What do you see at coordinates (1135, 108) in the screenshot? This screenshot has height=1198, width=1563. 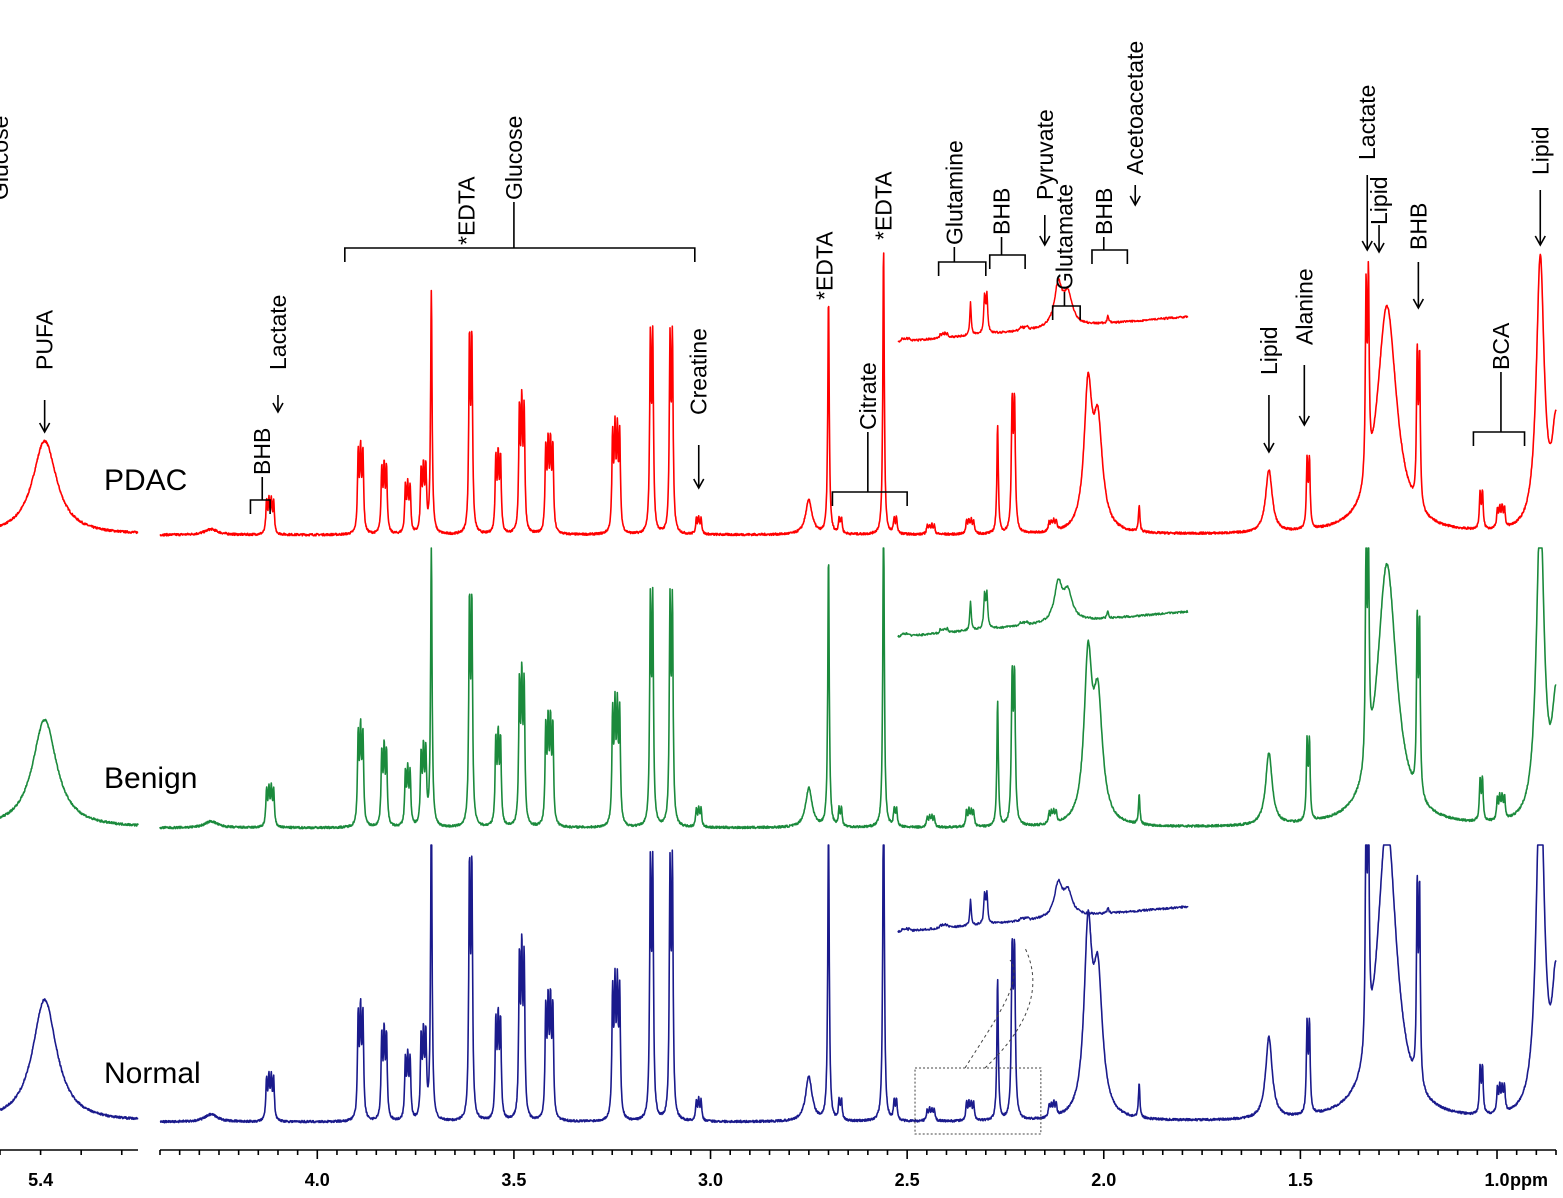 I see `annotation-acetoacetate-15-label: Acetoacetate` at bounding box center [1135, 108].